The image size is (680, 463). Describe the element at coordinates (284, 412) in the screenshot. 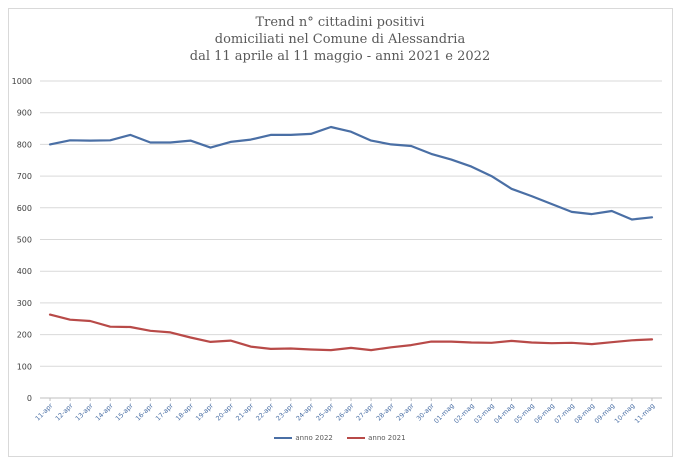

I see `x-tick-label: 23-apr` at that location.